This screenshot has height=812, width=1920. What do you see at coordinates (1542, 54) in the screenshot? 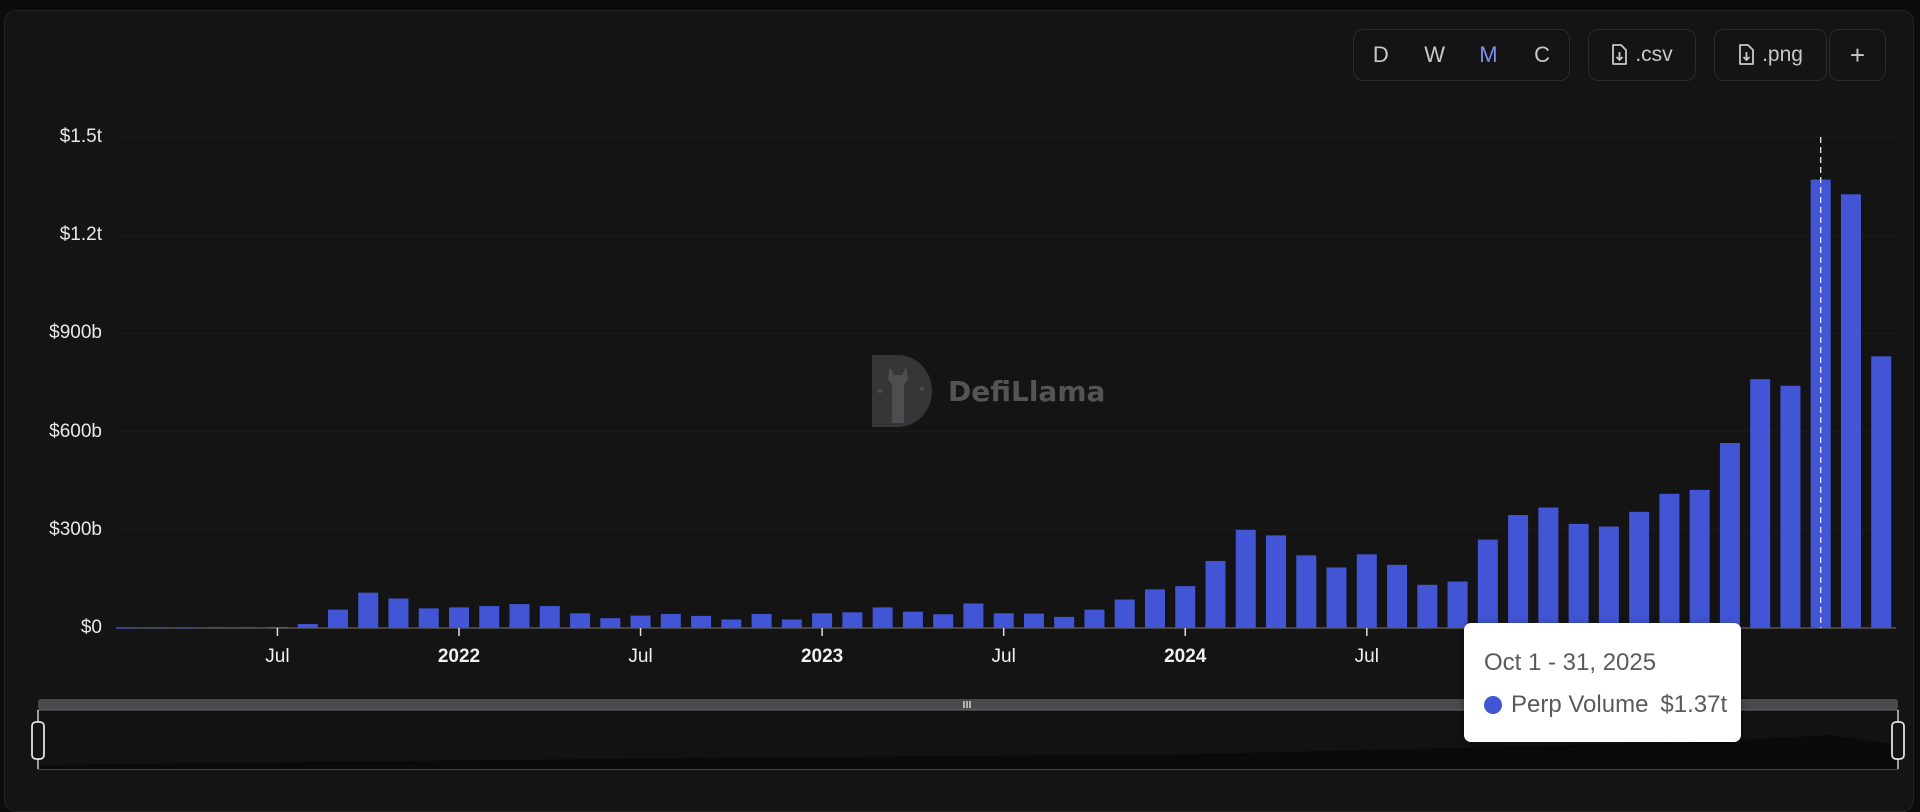
I see `granularity-cumulative-button: C` at bounding box center [1542, 54].